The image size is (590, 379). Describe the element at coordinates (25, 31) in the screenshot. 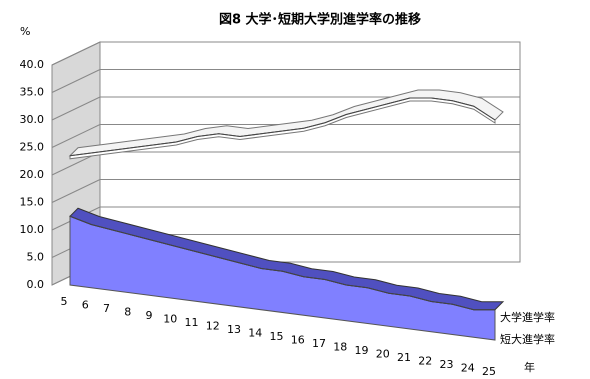

I see `y-axis-label: %` at that location.